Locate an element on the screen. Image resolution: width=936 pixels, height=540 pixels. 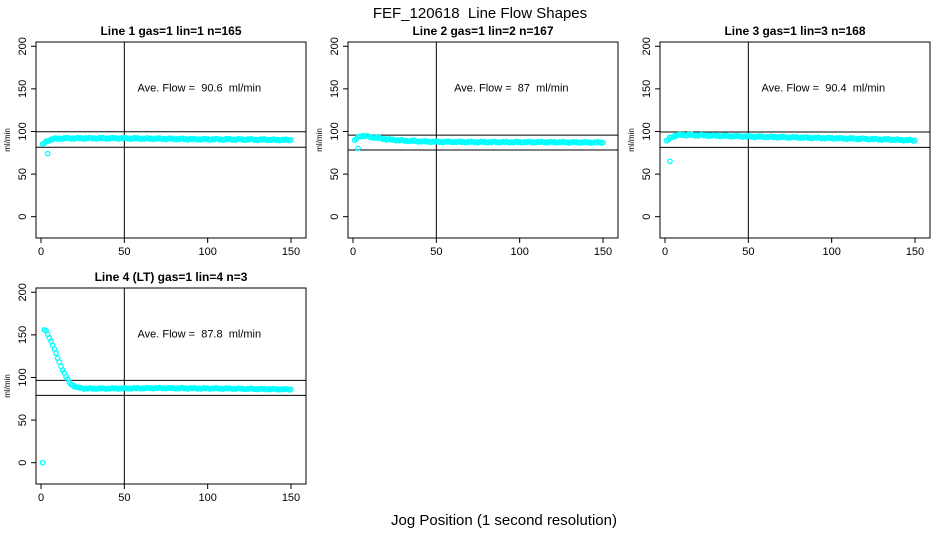
x-axis-label: Jog Position (1 second resolution) is located at coordinates (504, 520).